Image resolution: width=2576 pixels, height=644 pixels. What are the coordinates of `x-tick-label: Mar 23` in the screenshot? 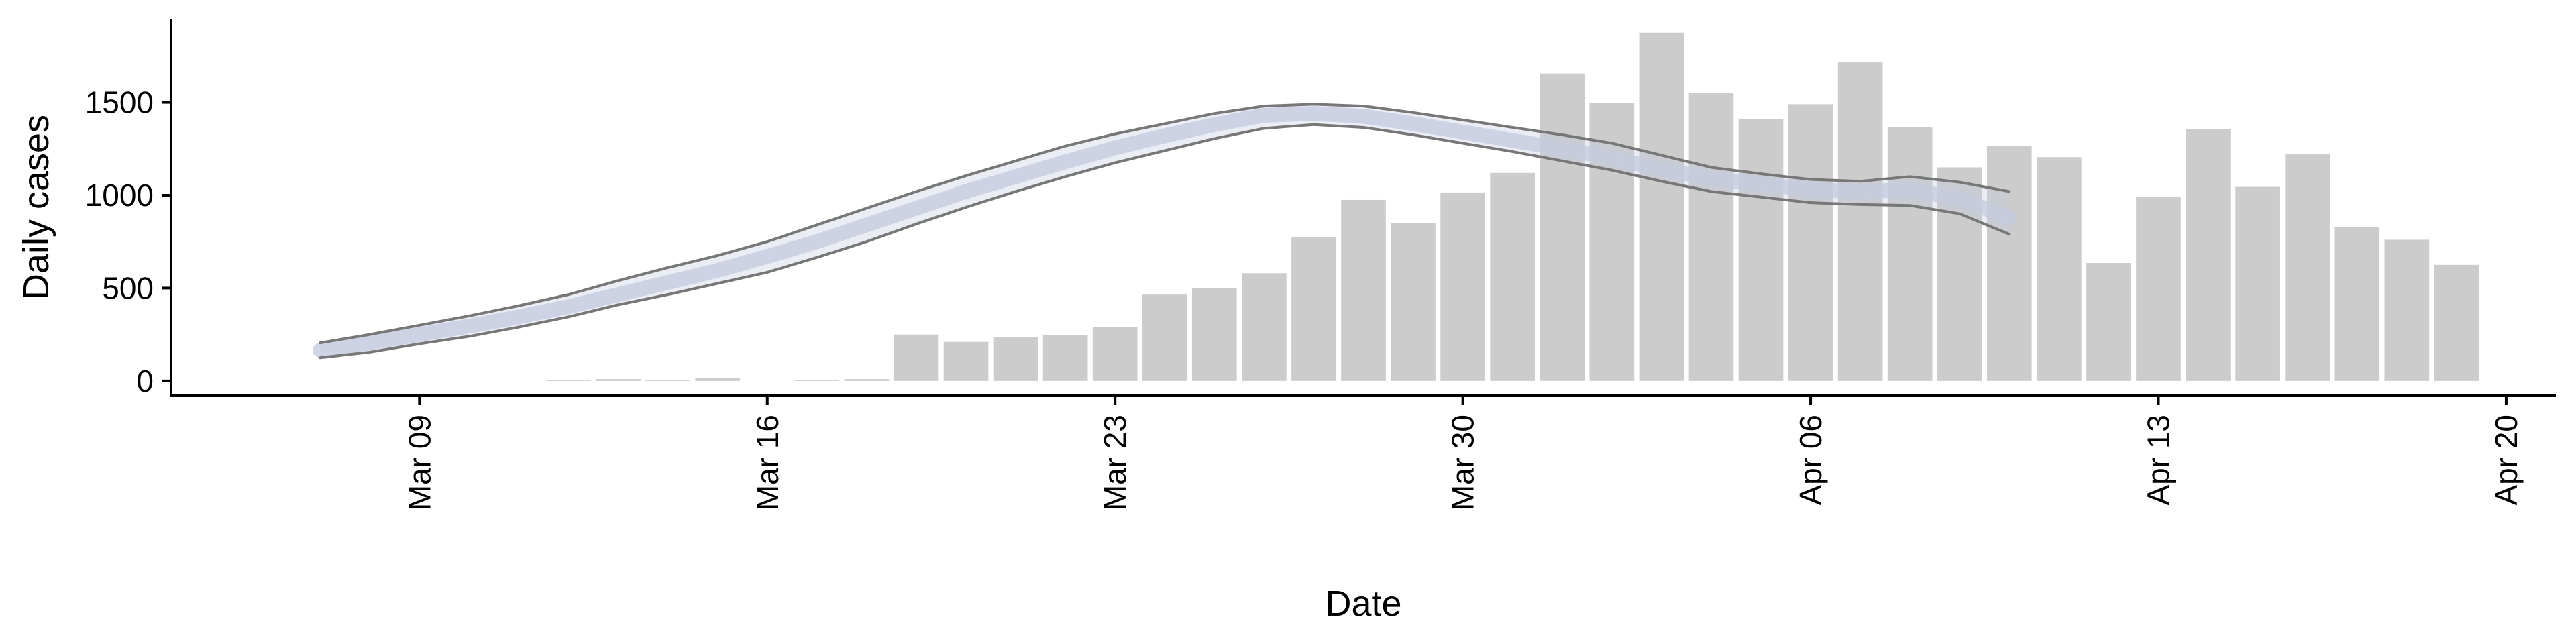 It's located at (1114, 463).